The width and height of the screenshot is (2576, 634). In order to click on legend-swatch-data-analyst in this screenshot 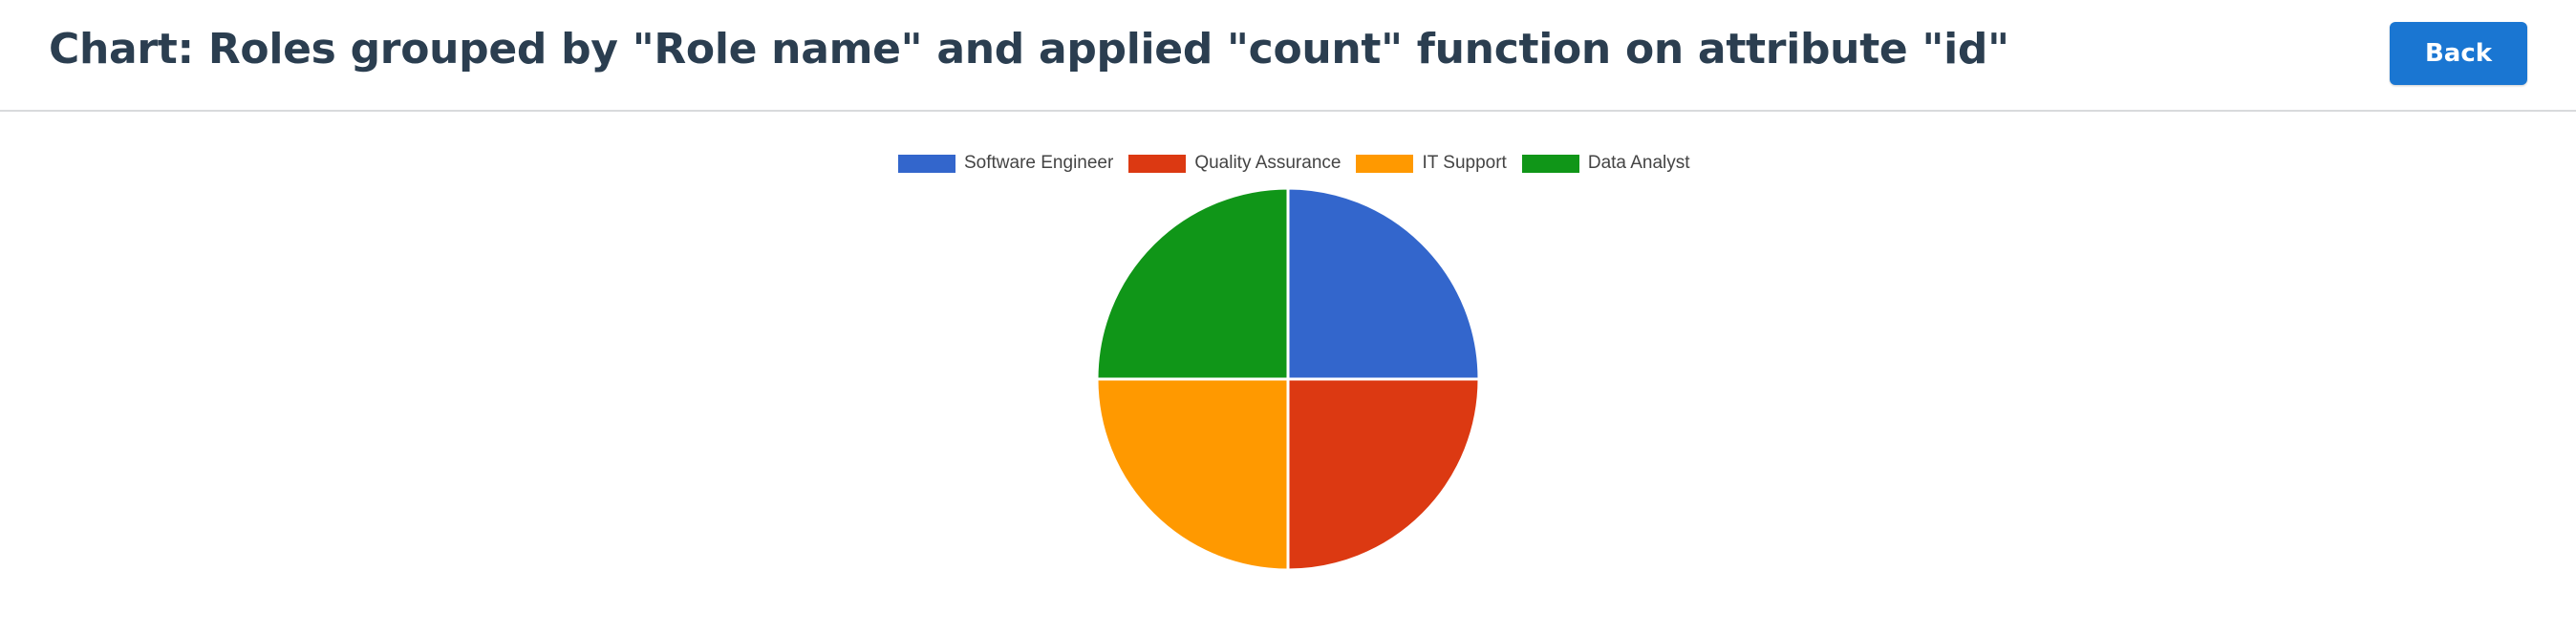, I will do `click(1550, 163)`.